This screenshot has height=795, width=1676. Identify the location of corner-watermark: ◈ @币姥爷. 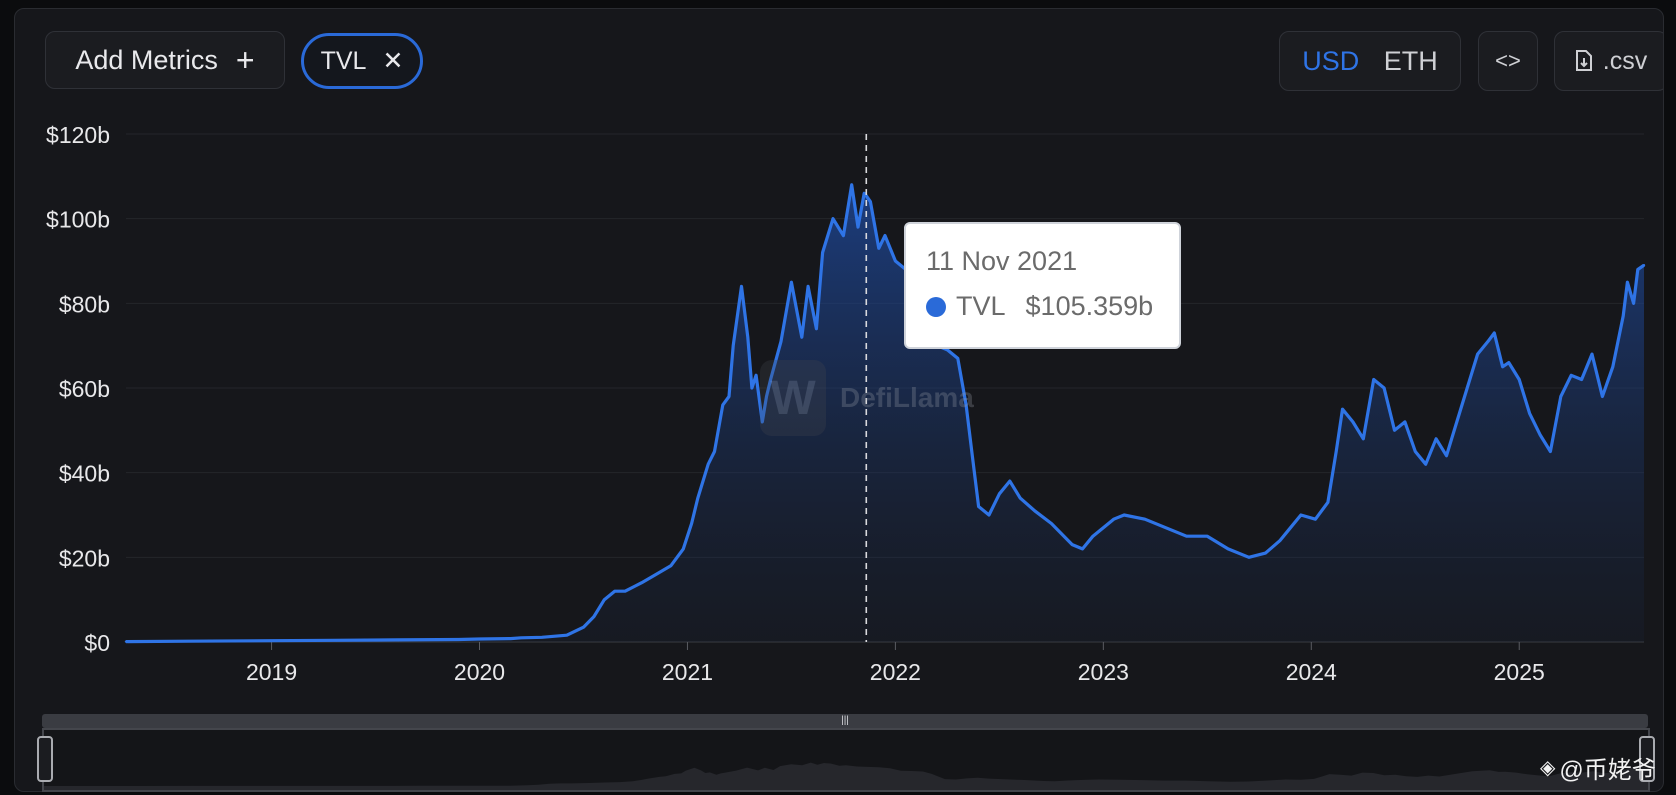
(1598, 767).